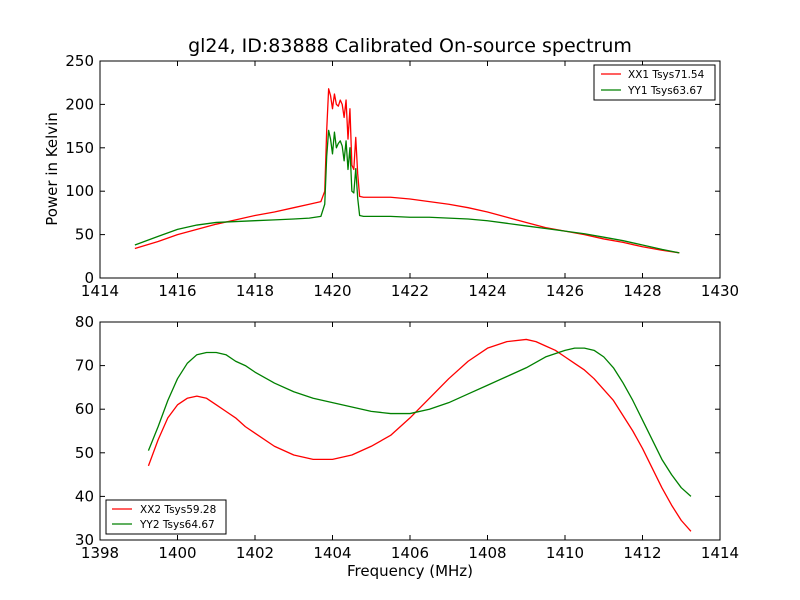 The image size is (800, 600). I want to click on top-y-tick-label: 100, so click(79, 191).